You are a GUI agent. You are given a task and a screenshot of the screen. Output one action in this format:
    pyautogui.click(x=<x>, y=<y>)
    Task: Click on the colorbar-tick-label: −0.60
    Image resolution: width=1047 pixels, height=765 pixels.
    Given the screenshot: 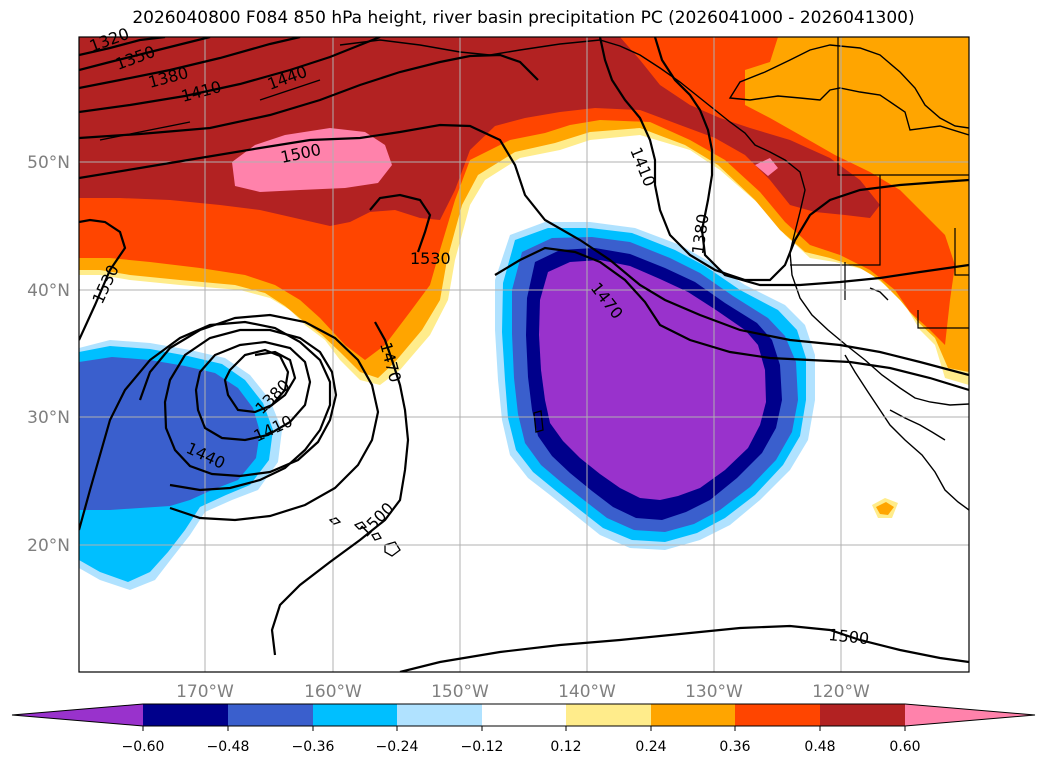 What is the action you would take?
    pyautogui.click(x=143, y=747)
    